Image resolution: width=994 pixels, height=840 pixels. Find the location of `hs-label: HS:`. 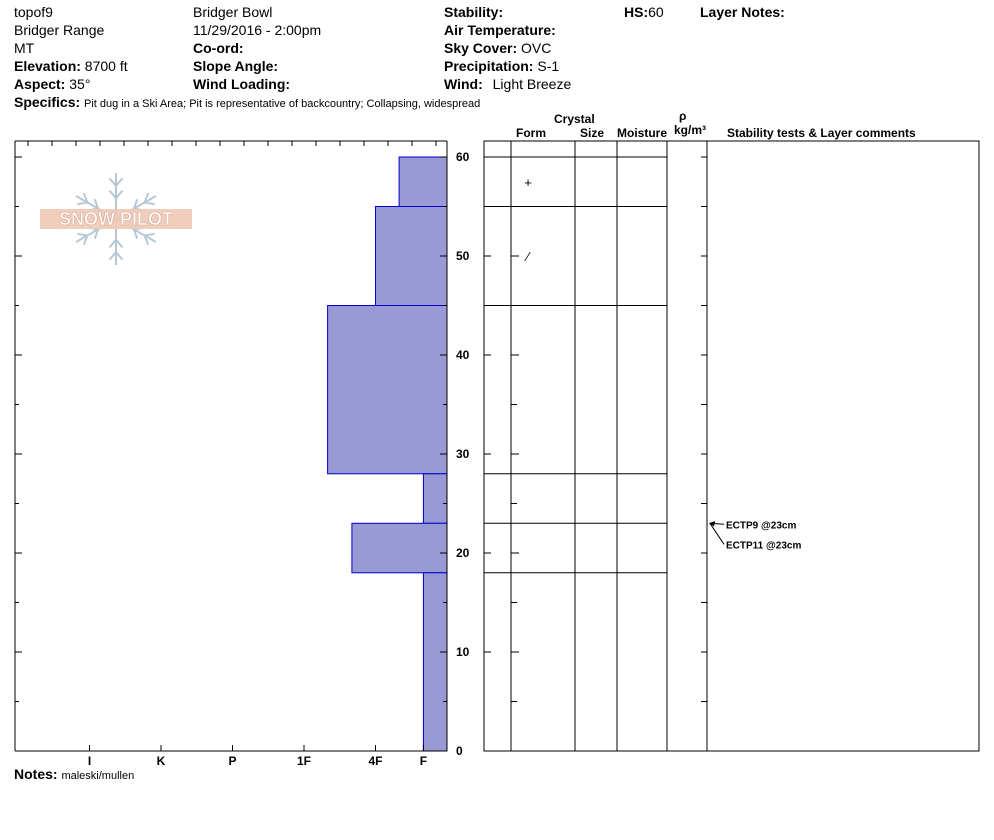

hs-label: HS: is located at coordinates (636, 12).